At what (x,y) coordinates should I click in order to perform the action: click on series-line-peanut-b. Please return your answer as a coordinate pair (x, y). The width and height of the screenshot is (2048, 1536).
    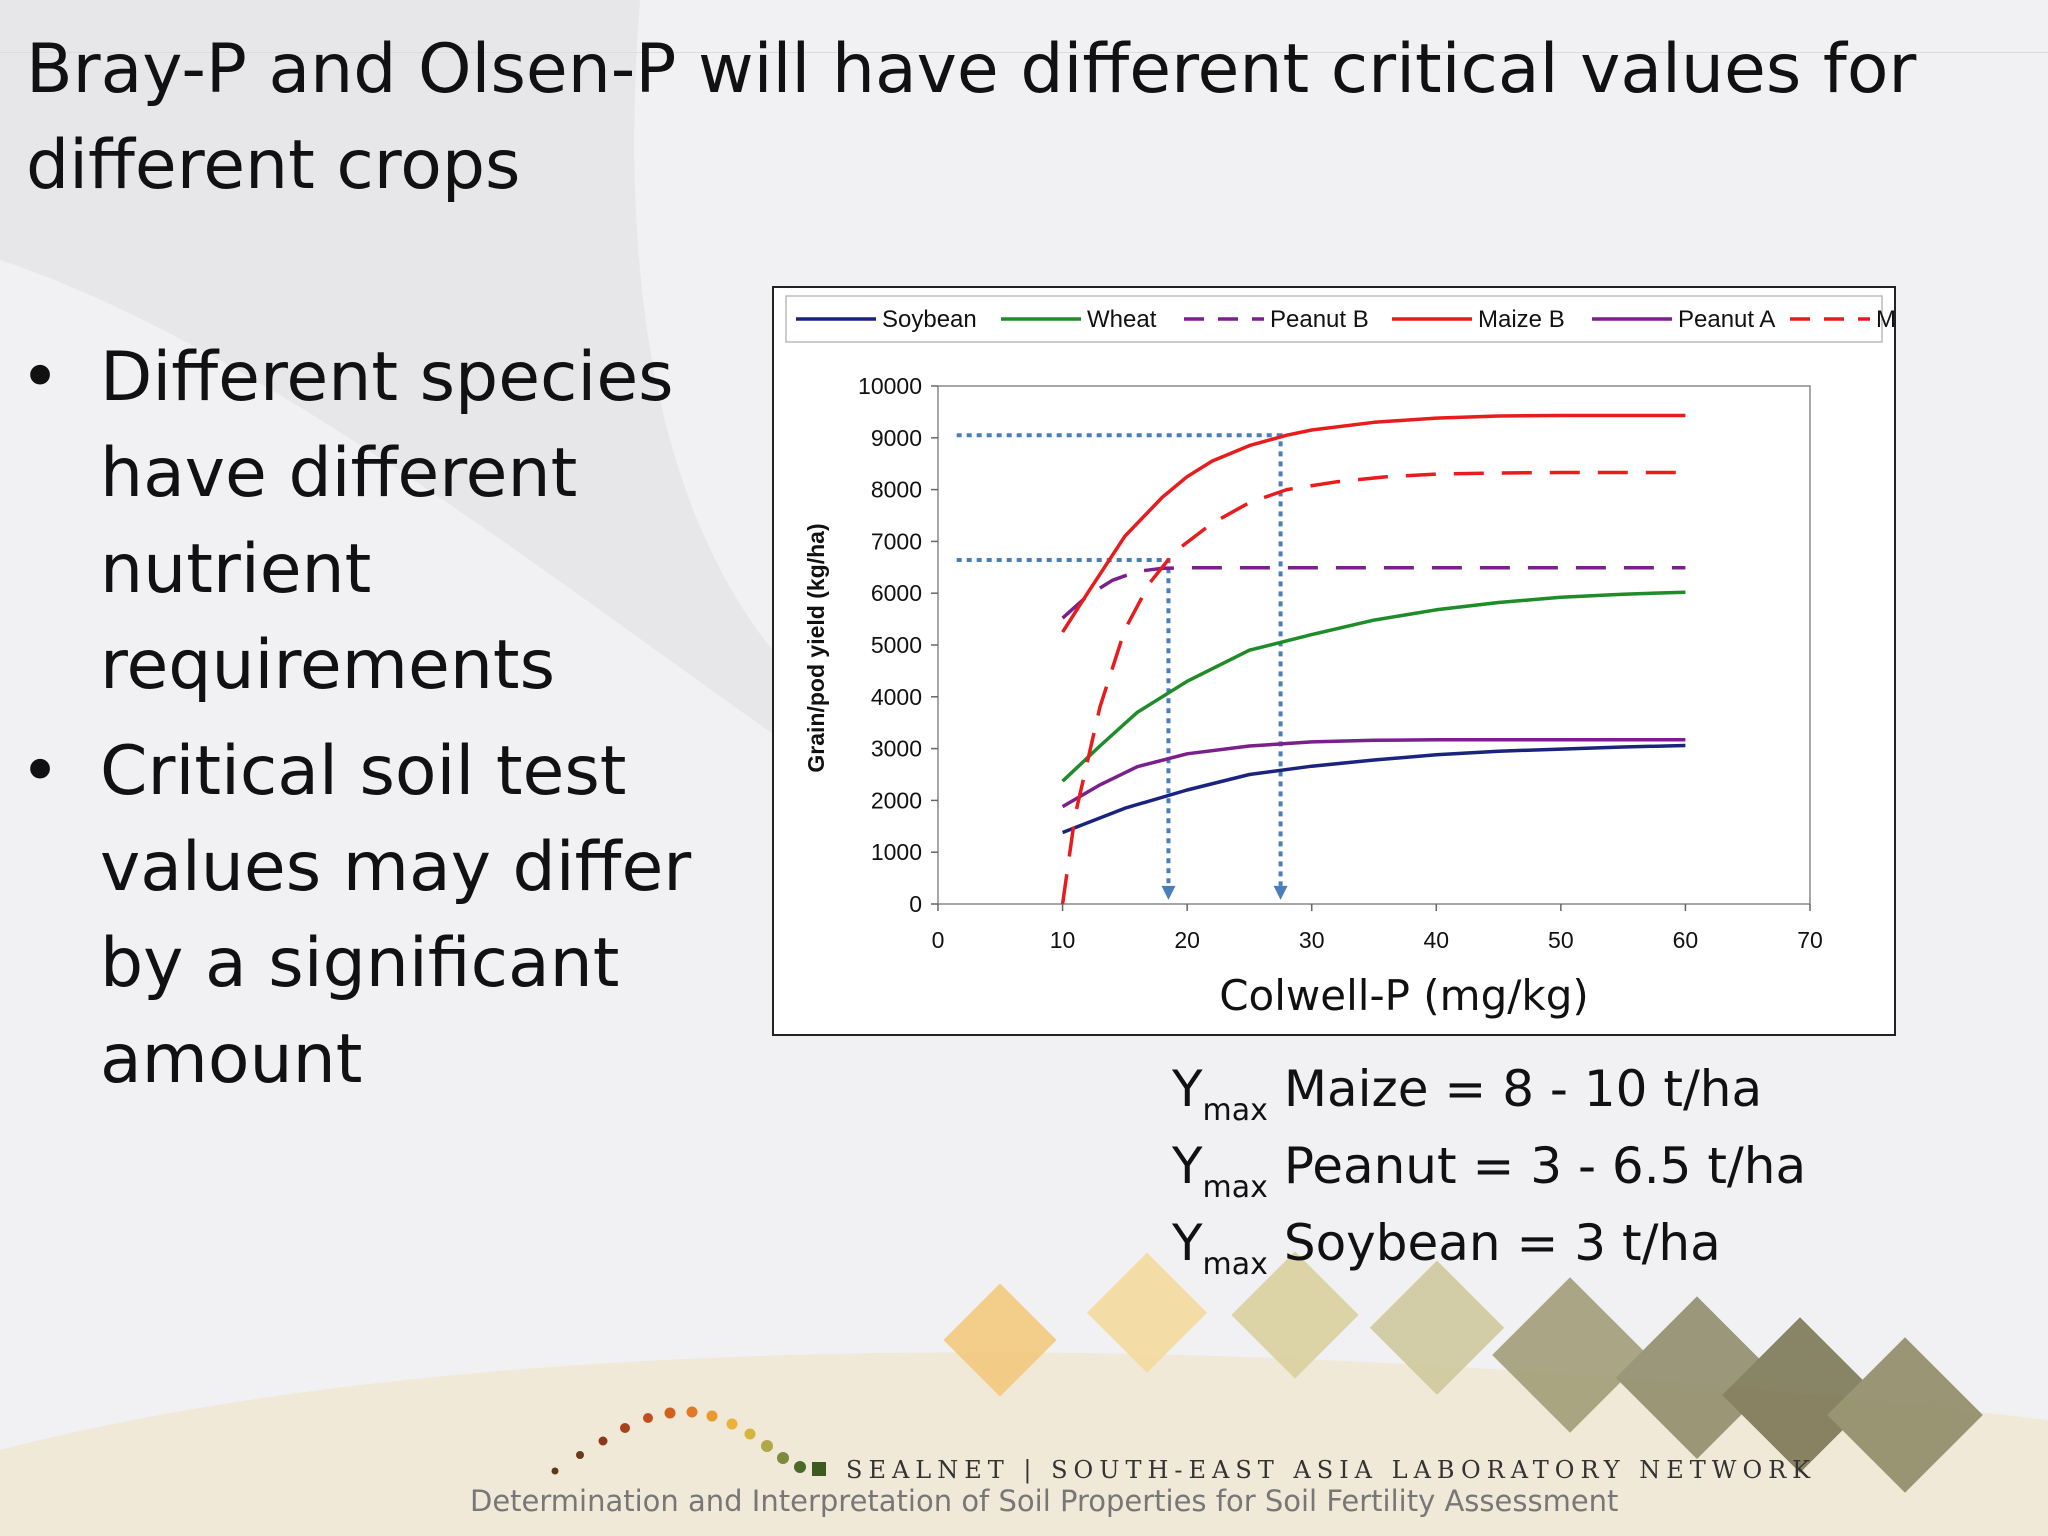
    Looking at the image, I should click on (1373, 593).